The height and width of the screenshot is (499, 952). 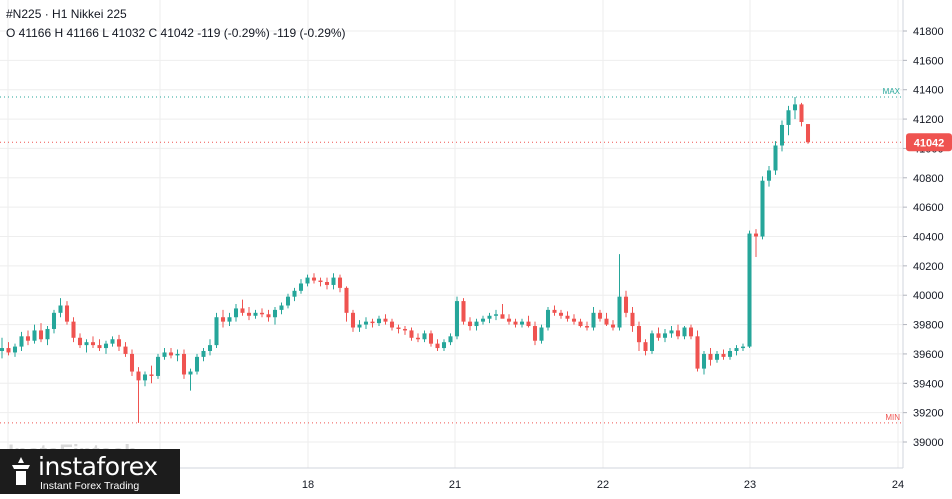 What do you see at coordinates (928, 120) in the screenshot?
I see `y-tick-label: 41200` at bounding box center [928, 120].